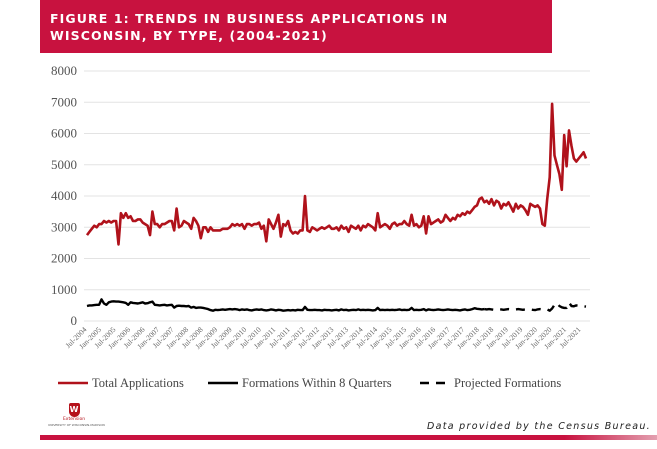  I want to click on y-tick-label: 8000, so click(64, 70).